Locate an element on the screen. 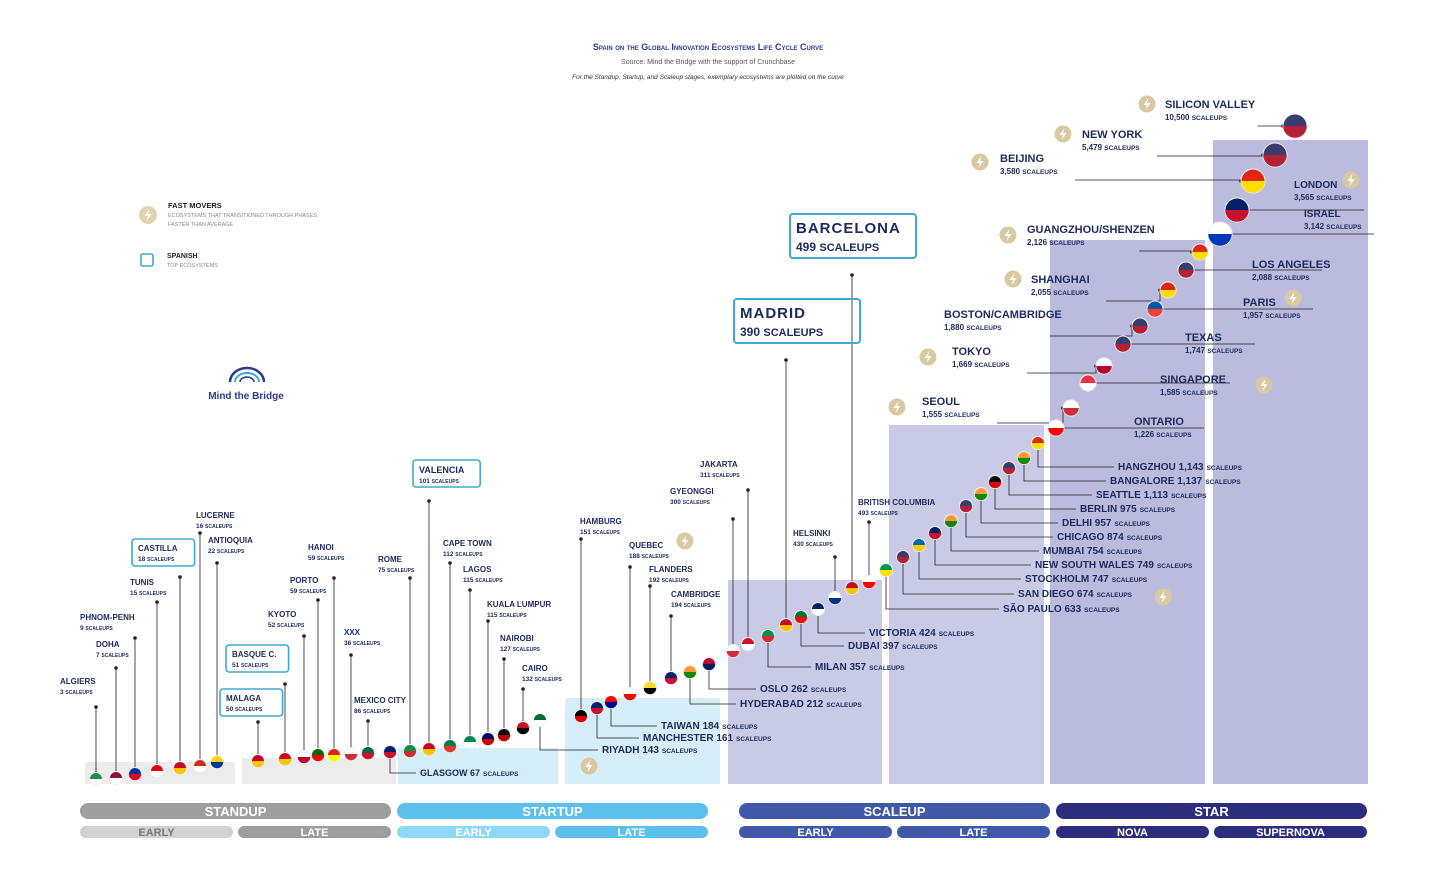  phase-startup-late-bar is located at coordinates (631, 832).